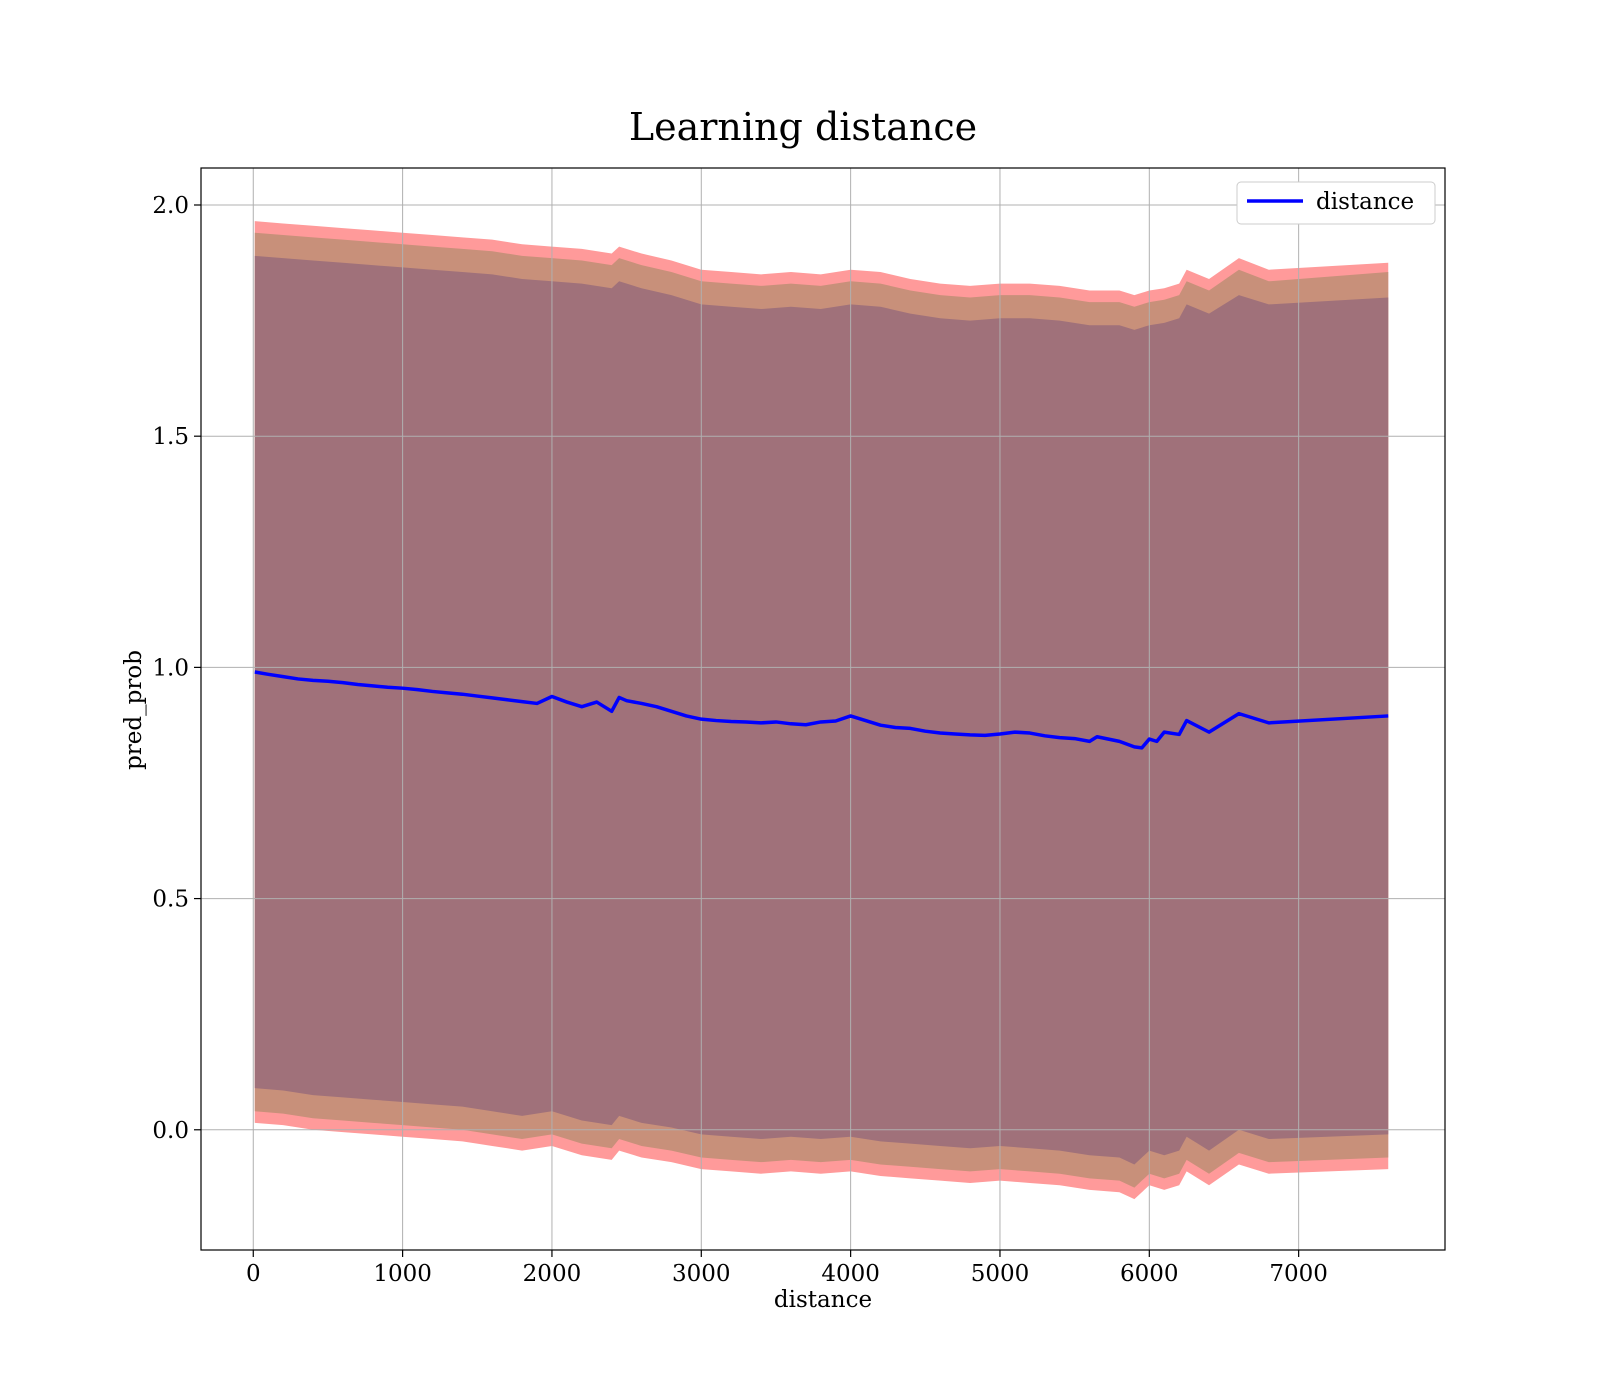 The height and width of the screenshot is (1400, 1600). I want to click on legend-entry-label: distance, so click(1365, 202).